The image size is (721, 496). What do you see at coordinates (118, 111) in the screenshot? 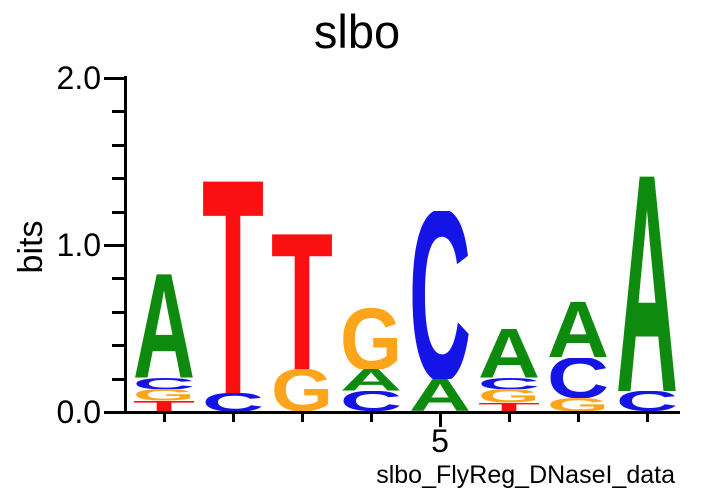
I see `y-minor-tick-1.8` at bounding box center [118, 111].